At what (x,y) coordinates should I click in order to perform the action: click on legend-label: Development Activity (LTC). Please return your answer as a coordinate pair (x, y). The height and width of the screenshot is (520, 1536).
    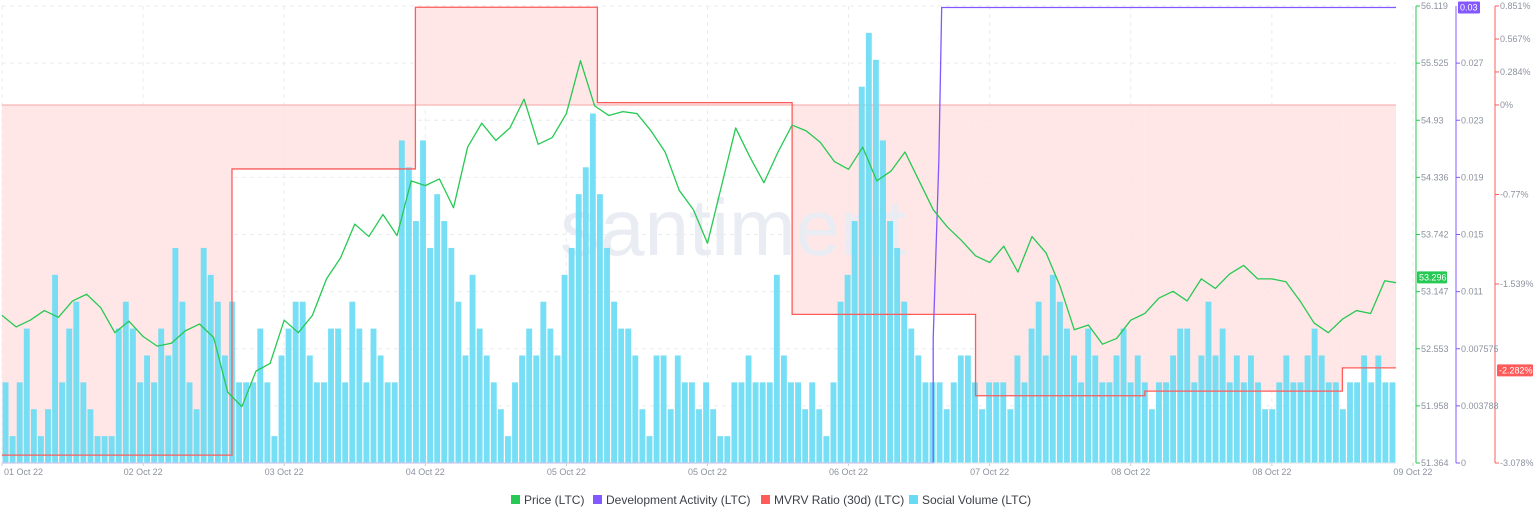
    Looking at the image, I should click on (678, 500).